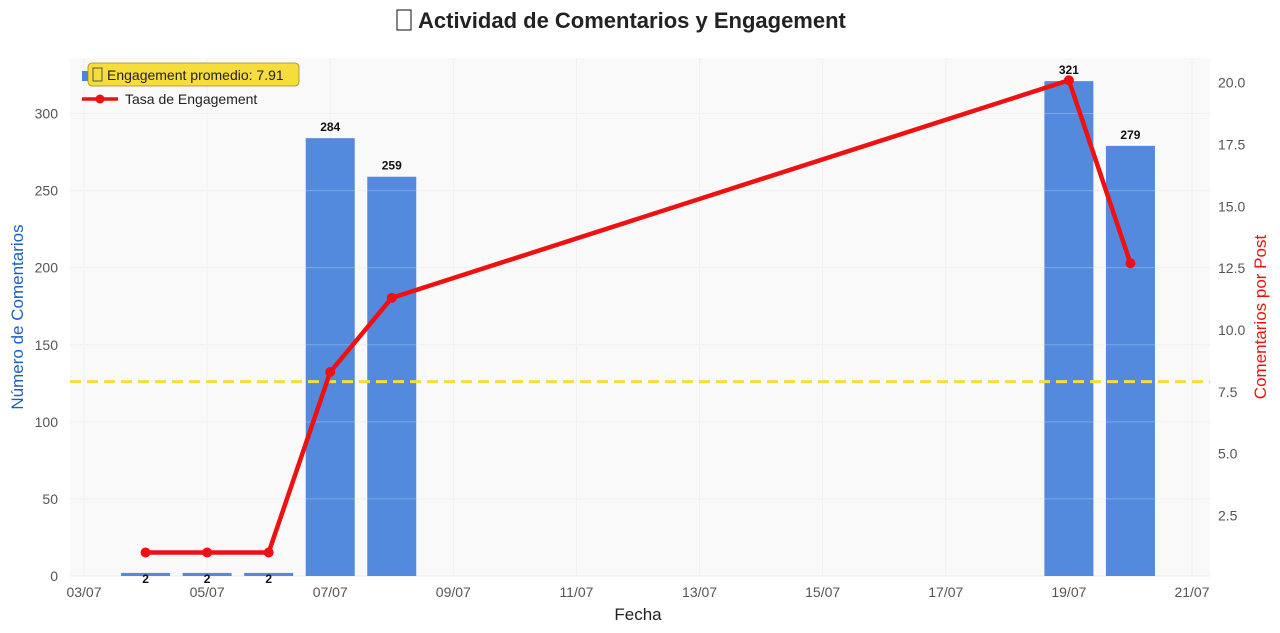 This screenshot has height=633, width=1280. Describe the element at coordinates (1231, 83) in the screenshot. I see `y-right-tick-label: 20.0` at that location.